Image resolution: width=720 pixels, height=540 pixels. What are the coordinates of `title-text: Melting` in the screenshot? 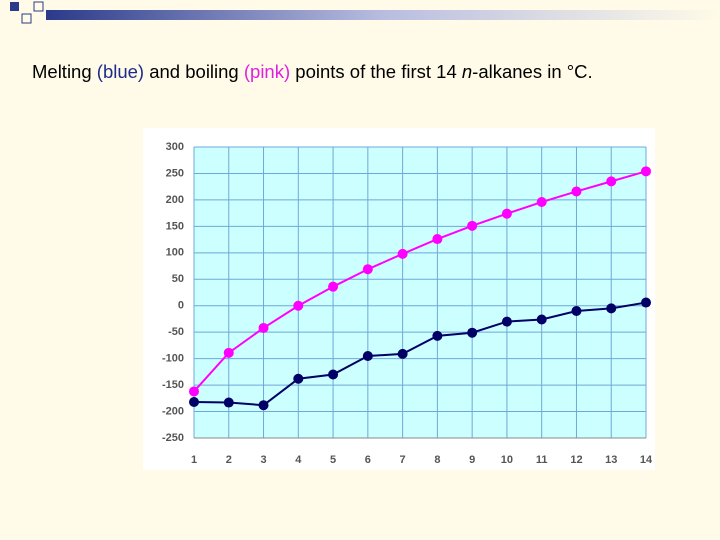 It's located at (64, 71).